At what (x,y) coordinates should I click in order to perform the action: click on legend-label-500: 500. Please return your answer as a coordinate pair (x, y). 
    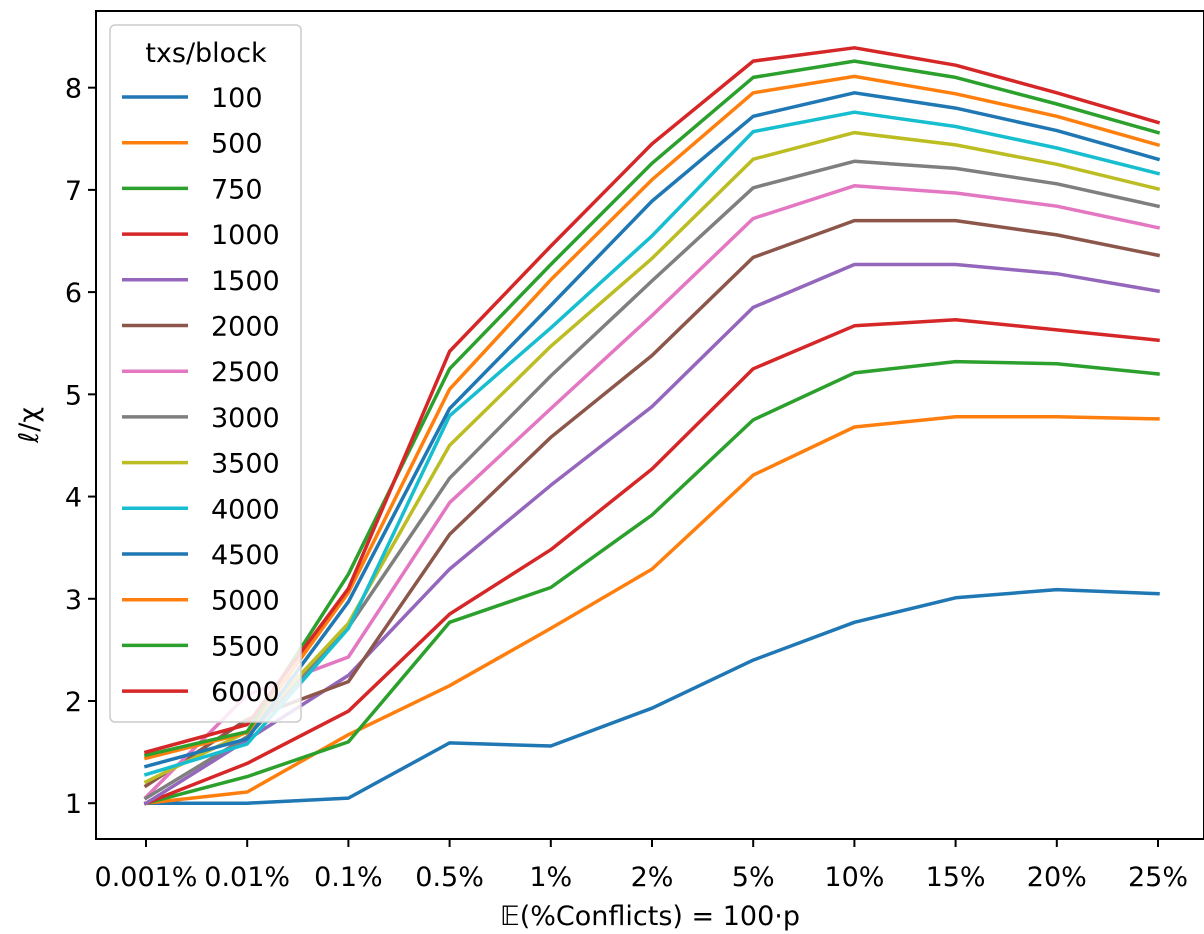
    Looking at the image, I should click on (237, 144).